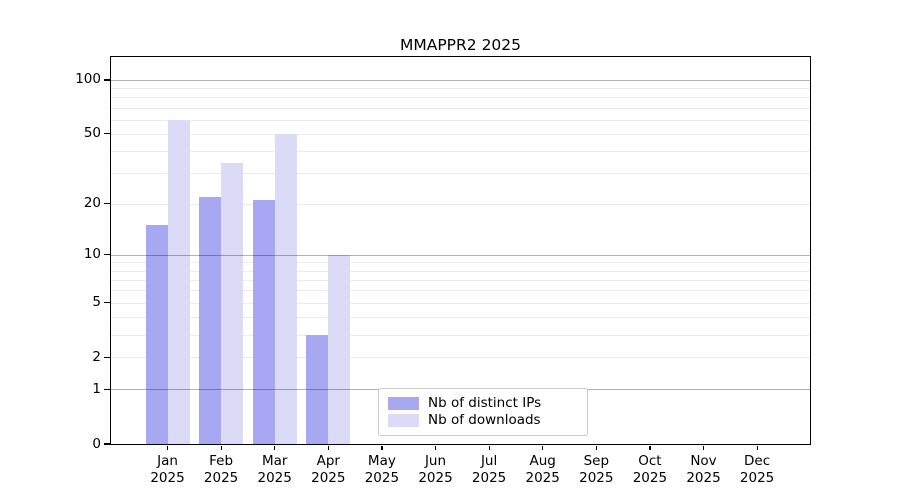  Describe the element at coordinates (96, 443) in the screenshot. I see `y-axis-tick-label: 0` at that location.